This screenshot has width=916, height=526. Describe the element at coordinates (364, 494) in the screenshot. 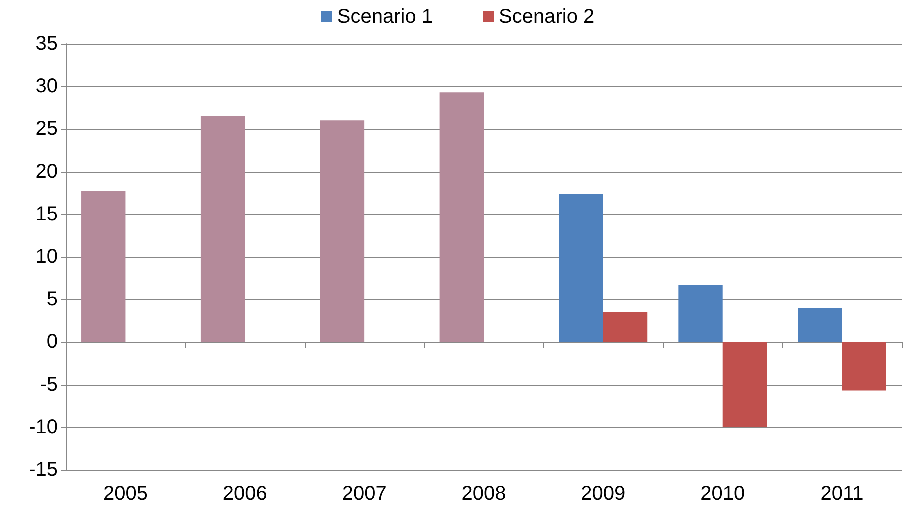

I see `x-tick-label: 2007` at that location.